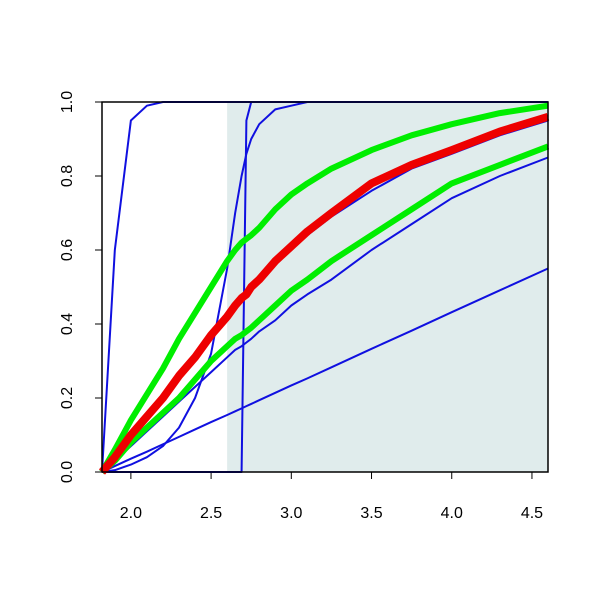 Image resolution: width=600 pixels, height=600 pixels. Describe the element at coordinates (67, 250) in the screenshot. I see `y-tick-label: 0.6` at that location.